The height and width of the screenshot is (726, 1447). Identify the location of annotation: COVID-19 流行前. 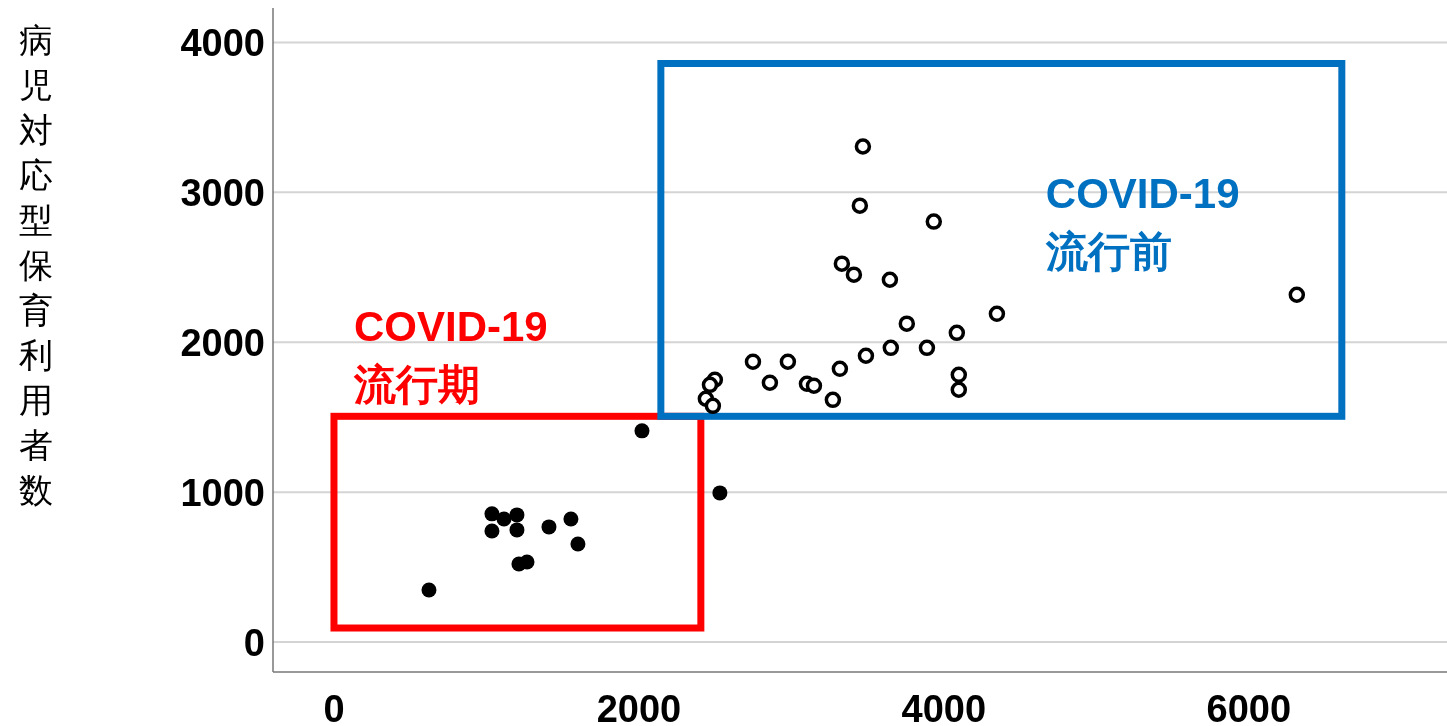
(1142, 223).